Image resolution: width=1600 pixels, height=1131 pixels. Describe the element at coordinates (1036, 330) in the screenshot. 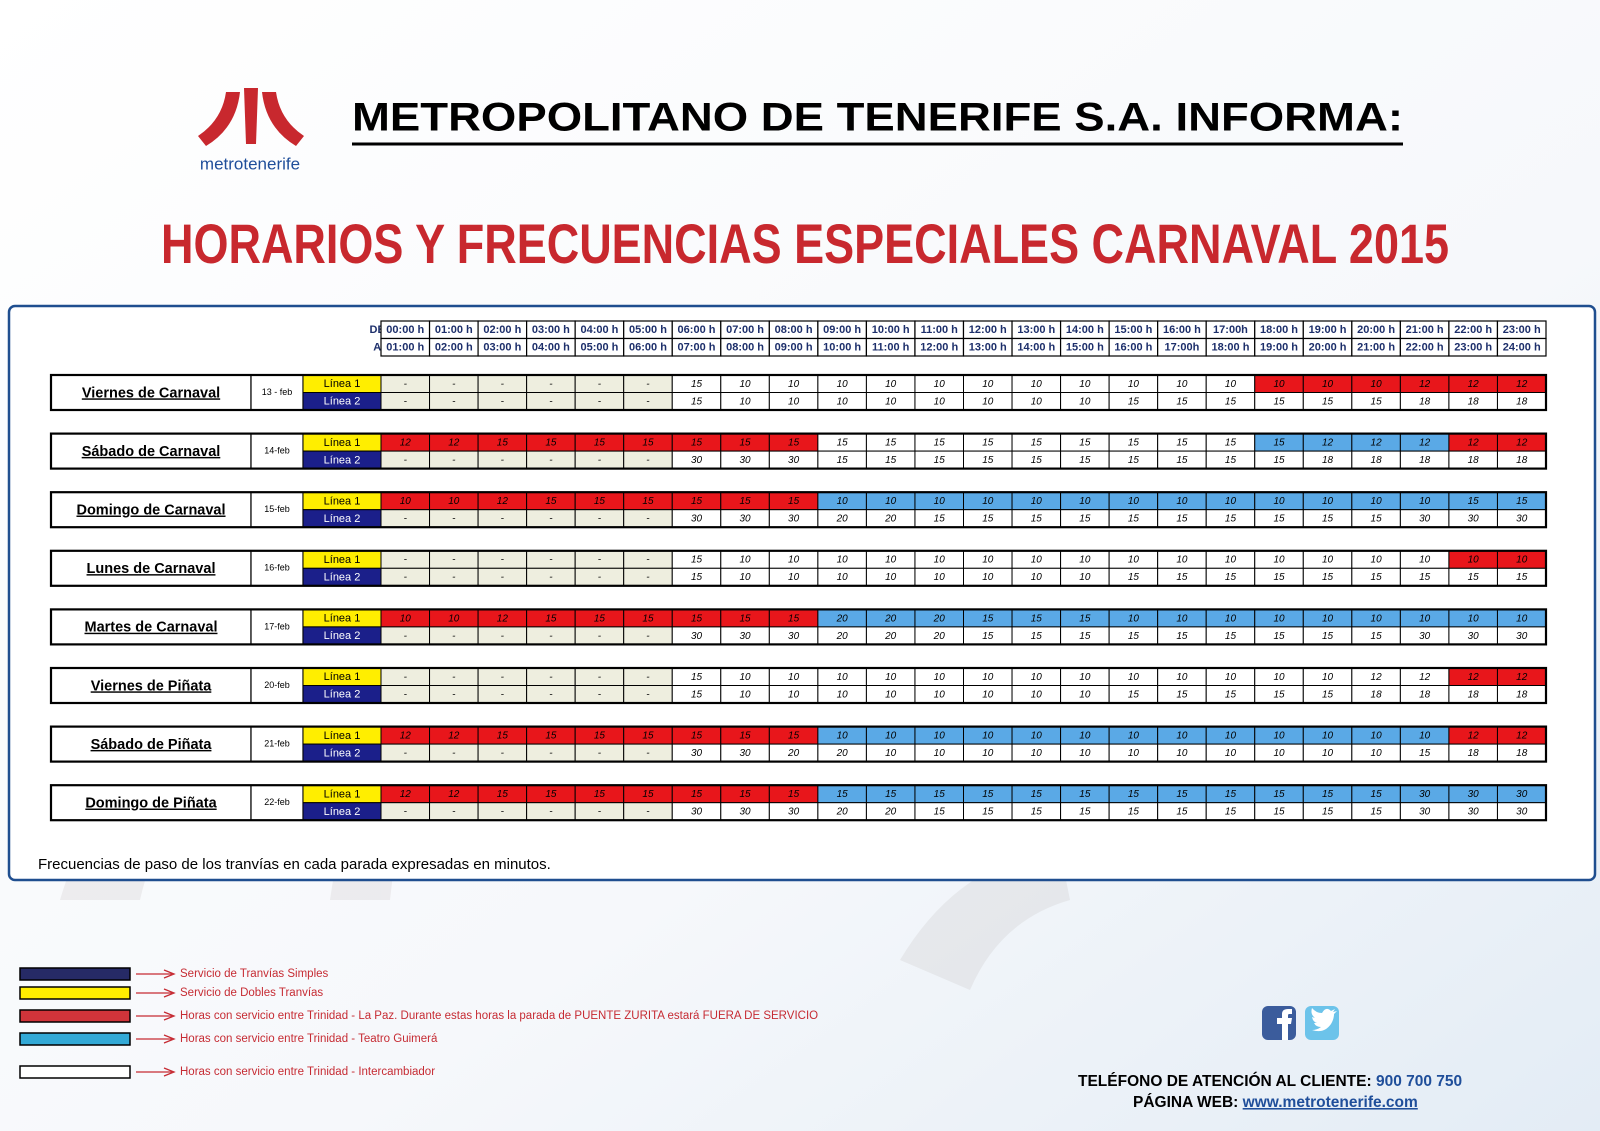

I see `hour-from: 13:00 h` at that location.